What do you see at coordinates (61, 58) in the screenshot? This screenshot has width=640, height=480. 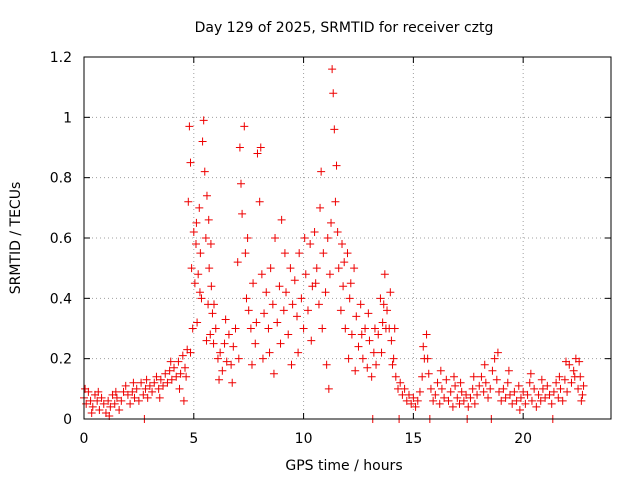 I see `y-tick-label: 1.2` at bounding box center [61, 58].